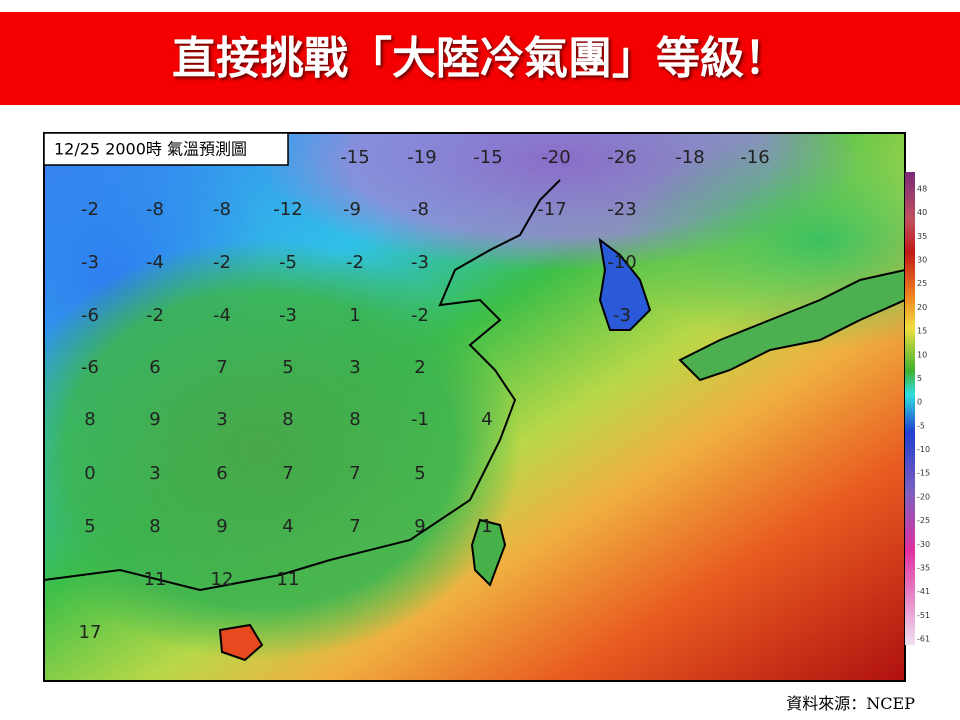  What do you see at coordinates (923, 544) in the screenshot?
I see `colorbar-tick-label: -30` at bounding box center [923, 544].